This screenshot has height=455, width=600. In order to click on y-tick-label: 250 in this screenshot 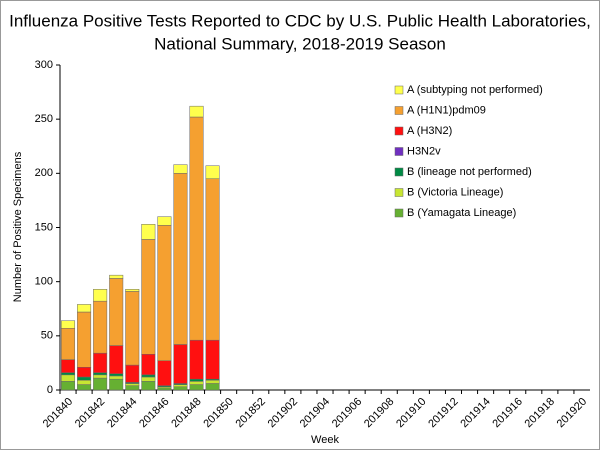, I will do `click(44, 119)`.